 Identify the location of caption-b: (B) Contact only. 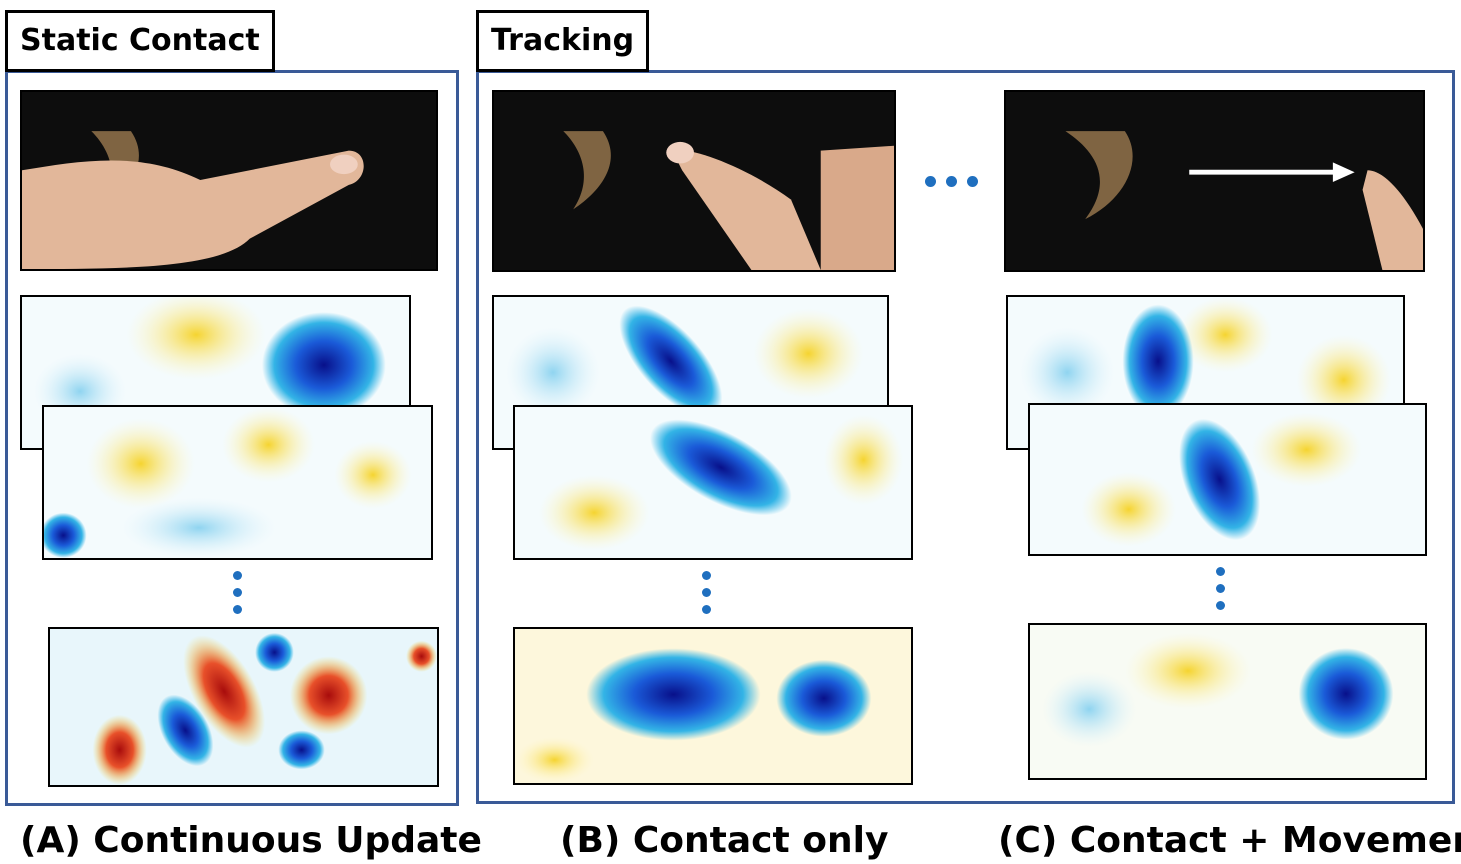
(724, 840).